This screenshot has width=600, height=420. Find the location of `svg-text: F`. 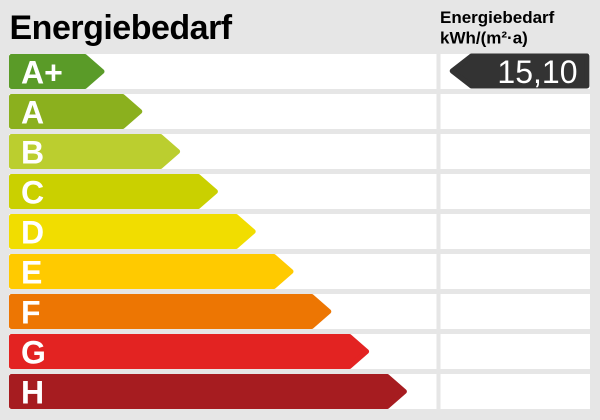

svg-text: F is located at coordinates (31, 313).